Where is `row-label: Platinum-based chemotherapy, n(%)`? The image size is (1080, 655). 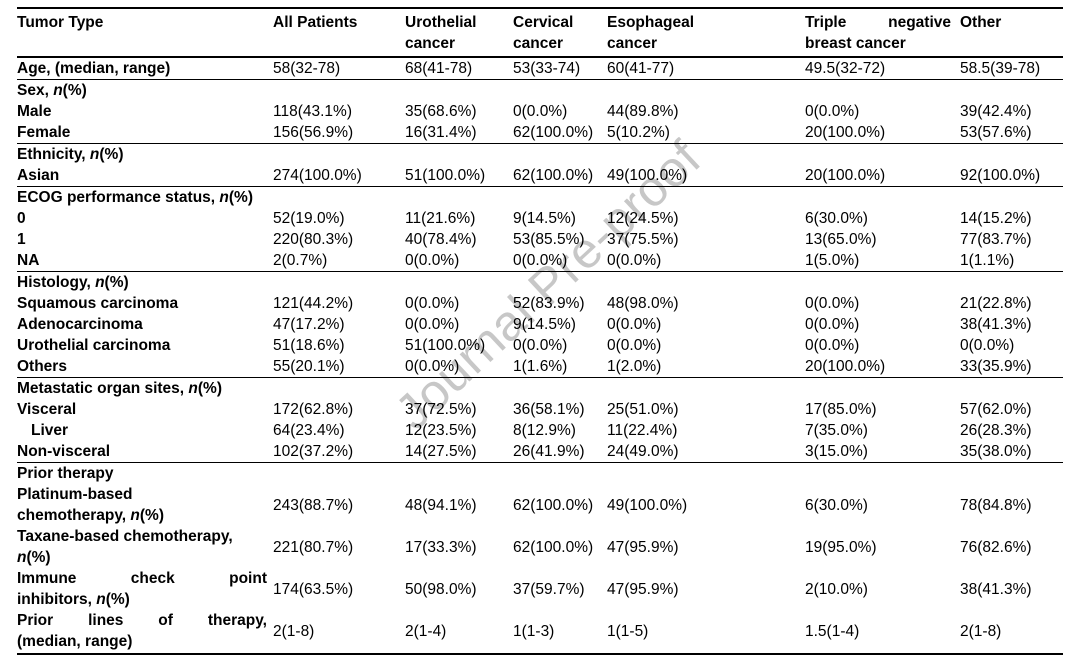
row-label: Platinum-based chemotherapy, n(%) is located at coordinates (90, 505).